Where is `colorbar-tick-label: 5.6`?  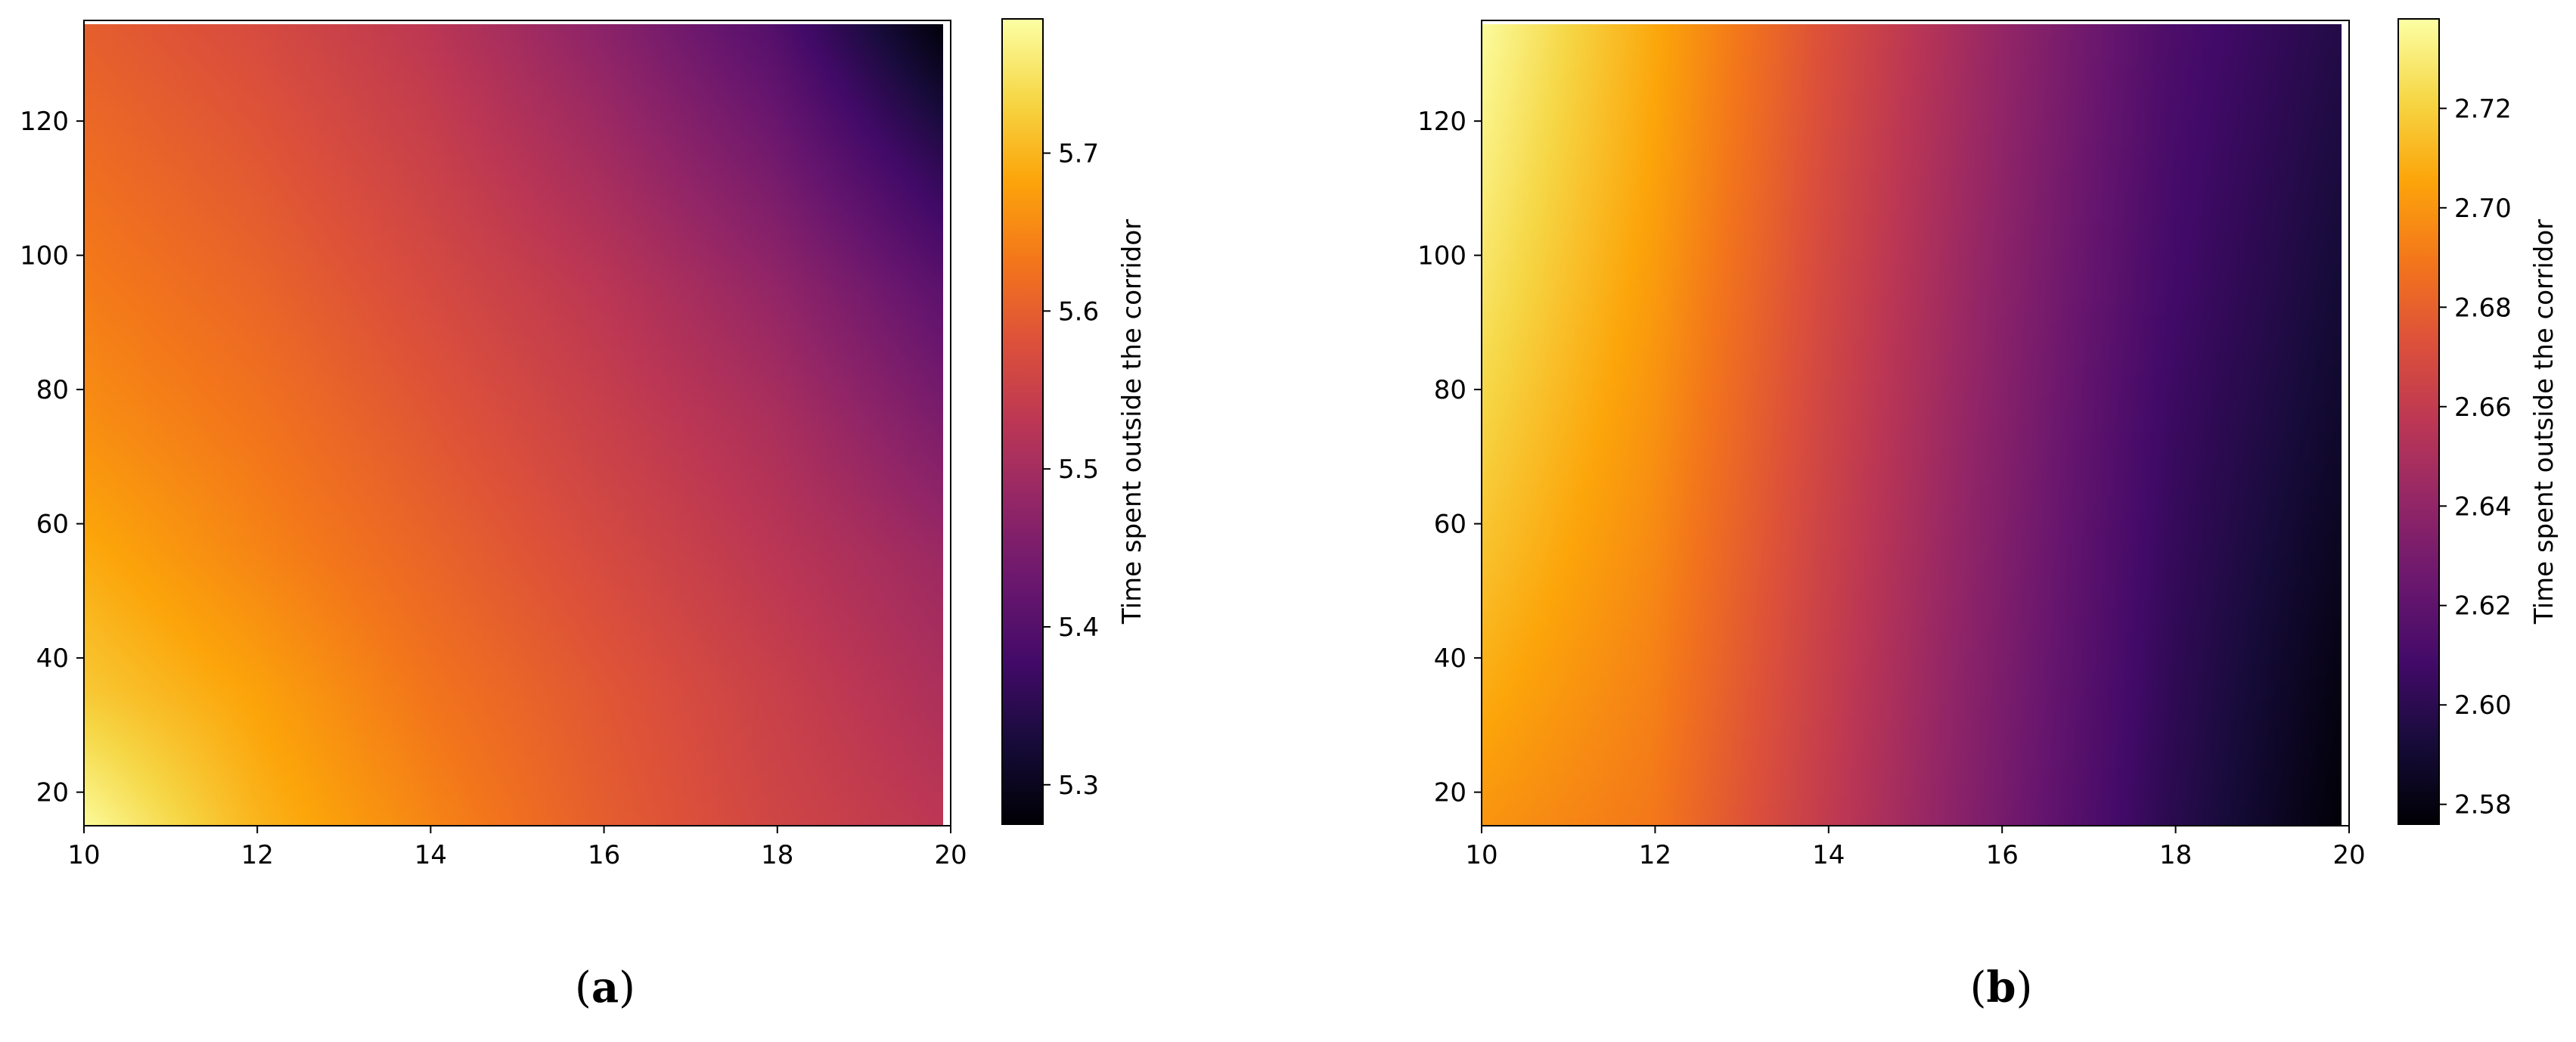 colorbar-tick-label: 5.6 is located at coordinates (1078, 311).